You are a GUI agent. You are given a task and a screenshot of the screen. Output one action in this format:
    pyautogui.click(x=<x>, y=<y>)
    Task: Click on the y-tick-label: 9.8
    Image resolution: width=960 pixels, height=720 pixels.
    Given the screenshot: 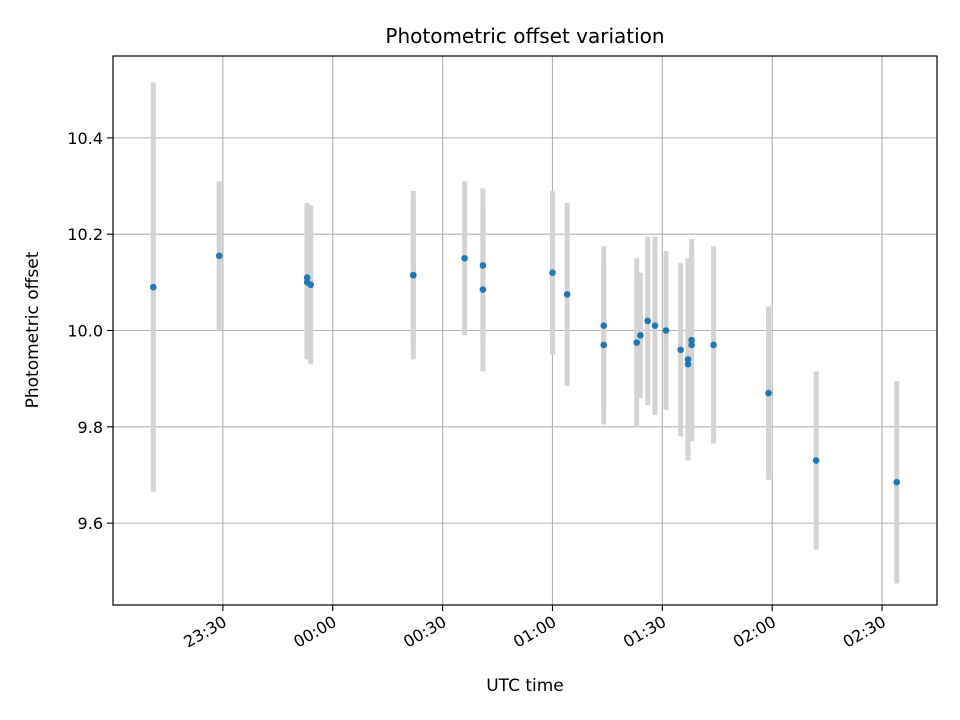 What is the action you would take?
    pyautogui.click(x=90, y=427)
    